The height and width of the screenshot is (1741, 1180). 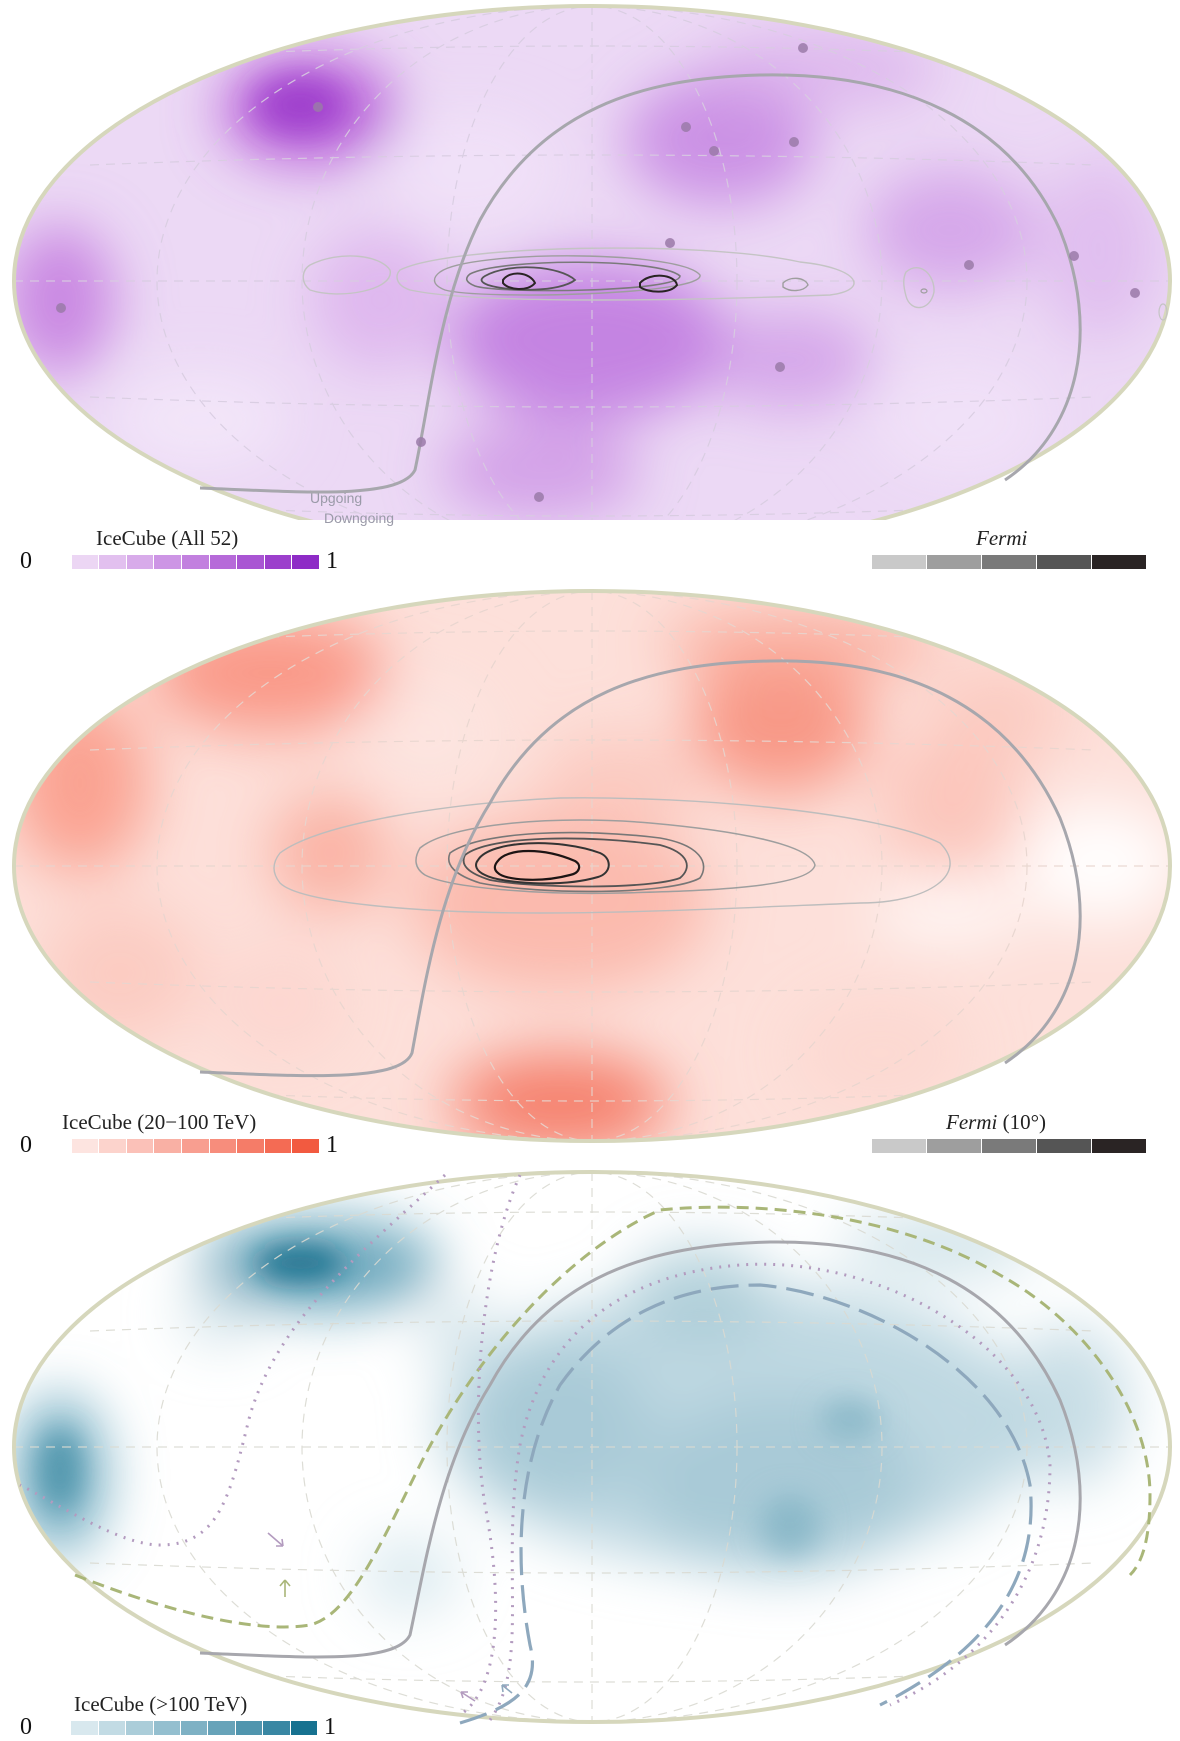 I want to click on colorbar-title: IceCube (>100 TeV), so click(x=161, y=1704).